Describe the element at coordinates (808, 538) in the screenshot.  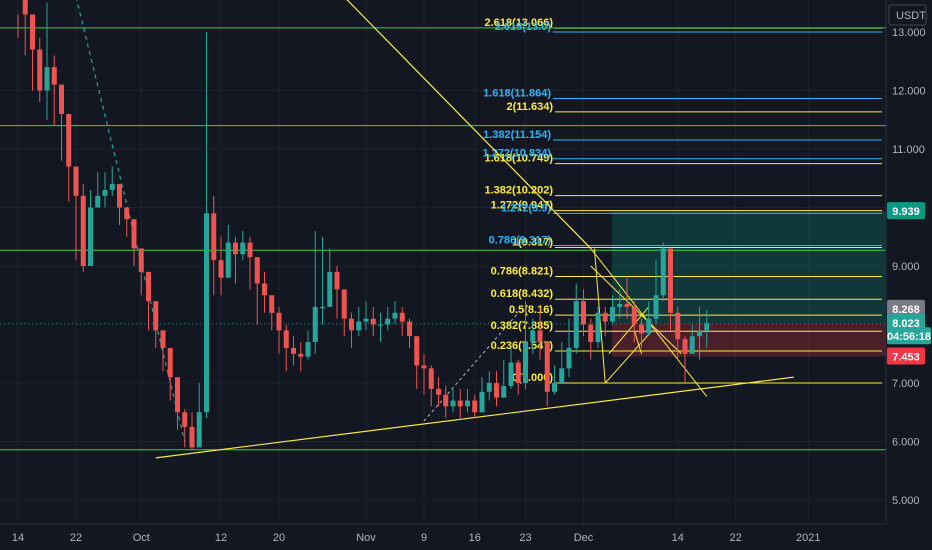
I see `x-tick-label: 2021` at that location.